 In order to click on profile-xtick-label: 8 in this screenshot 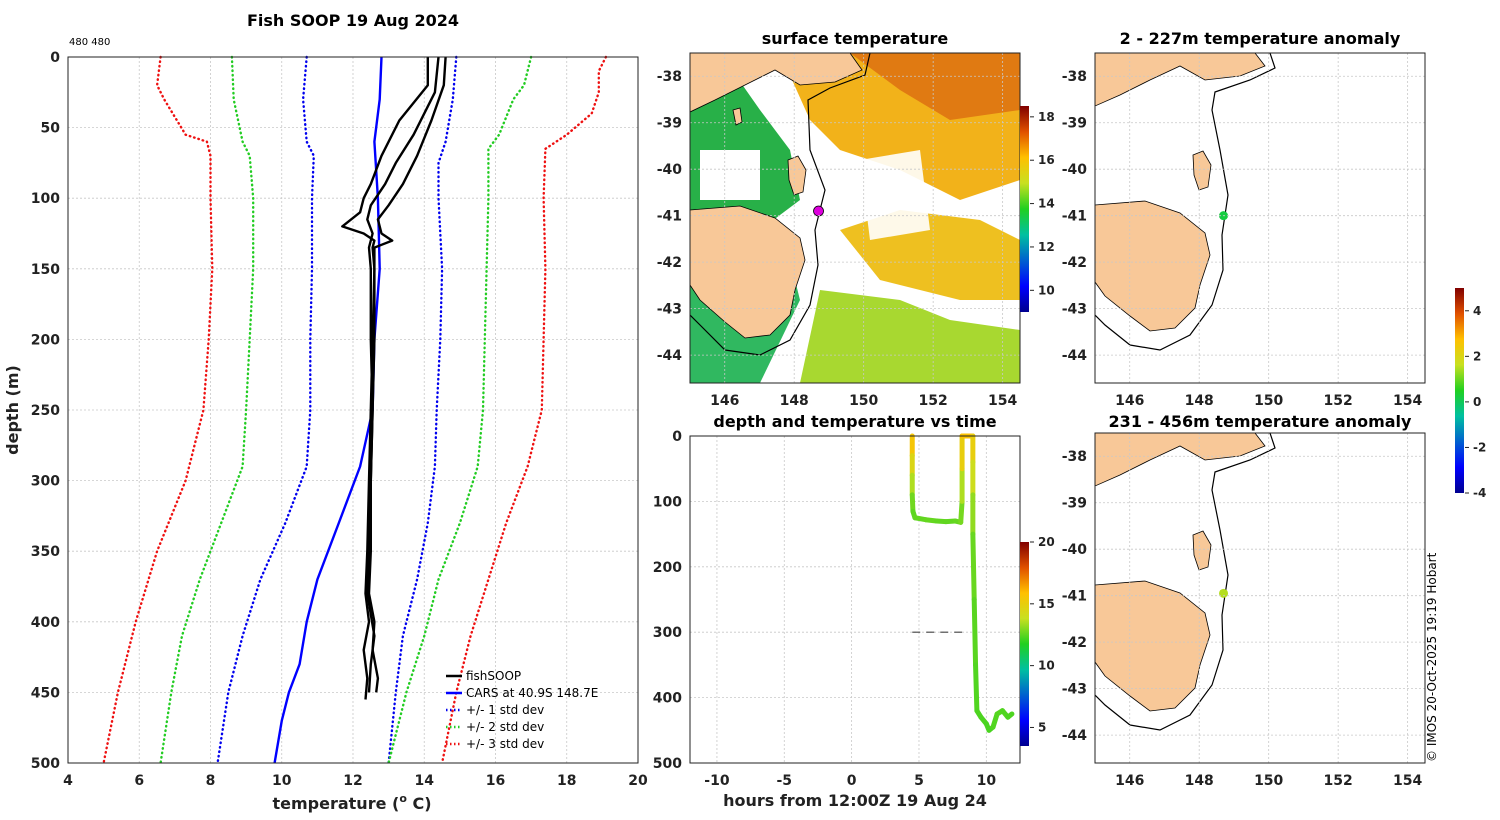, I will do `click(211, 781)`.